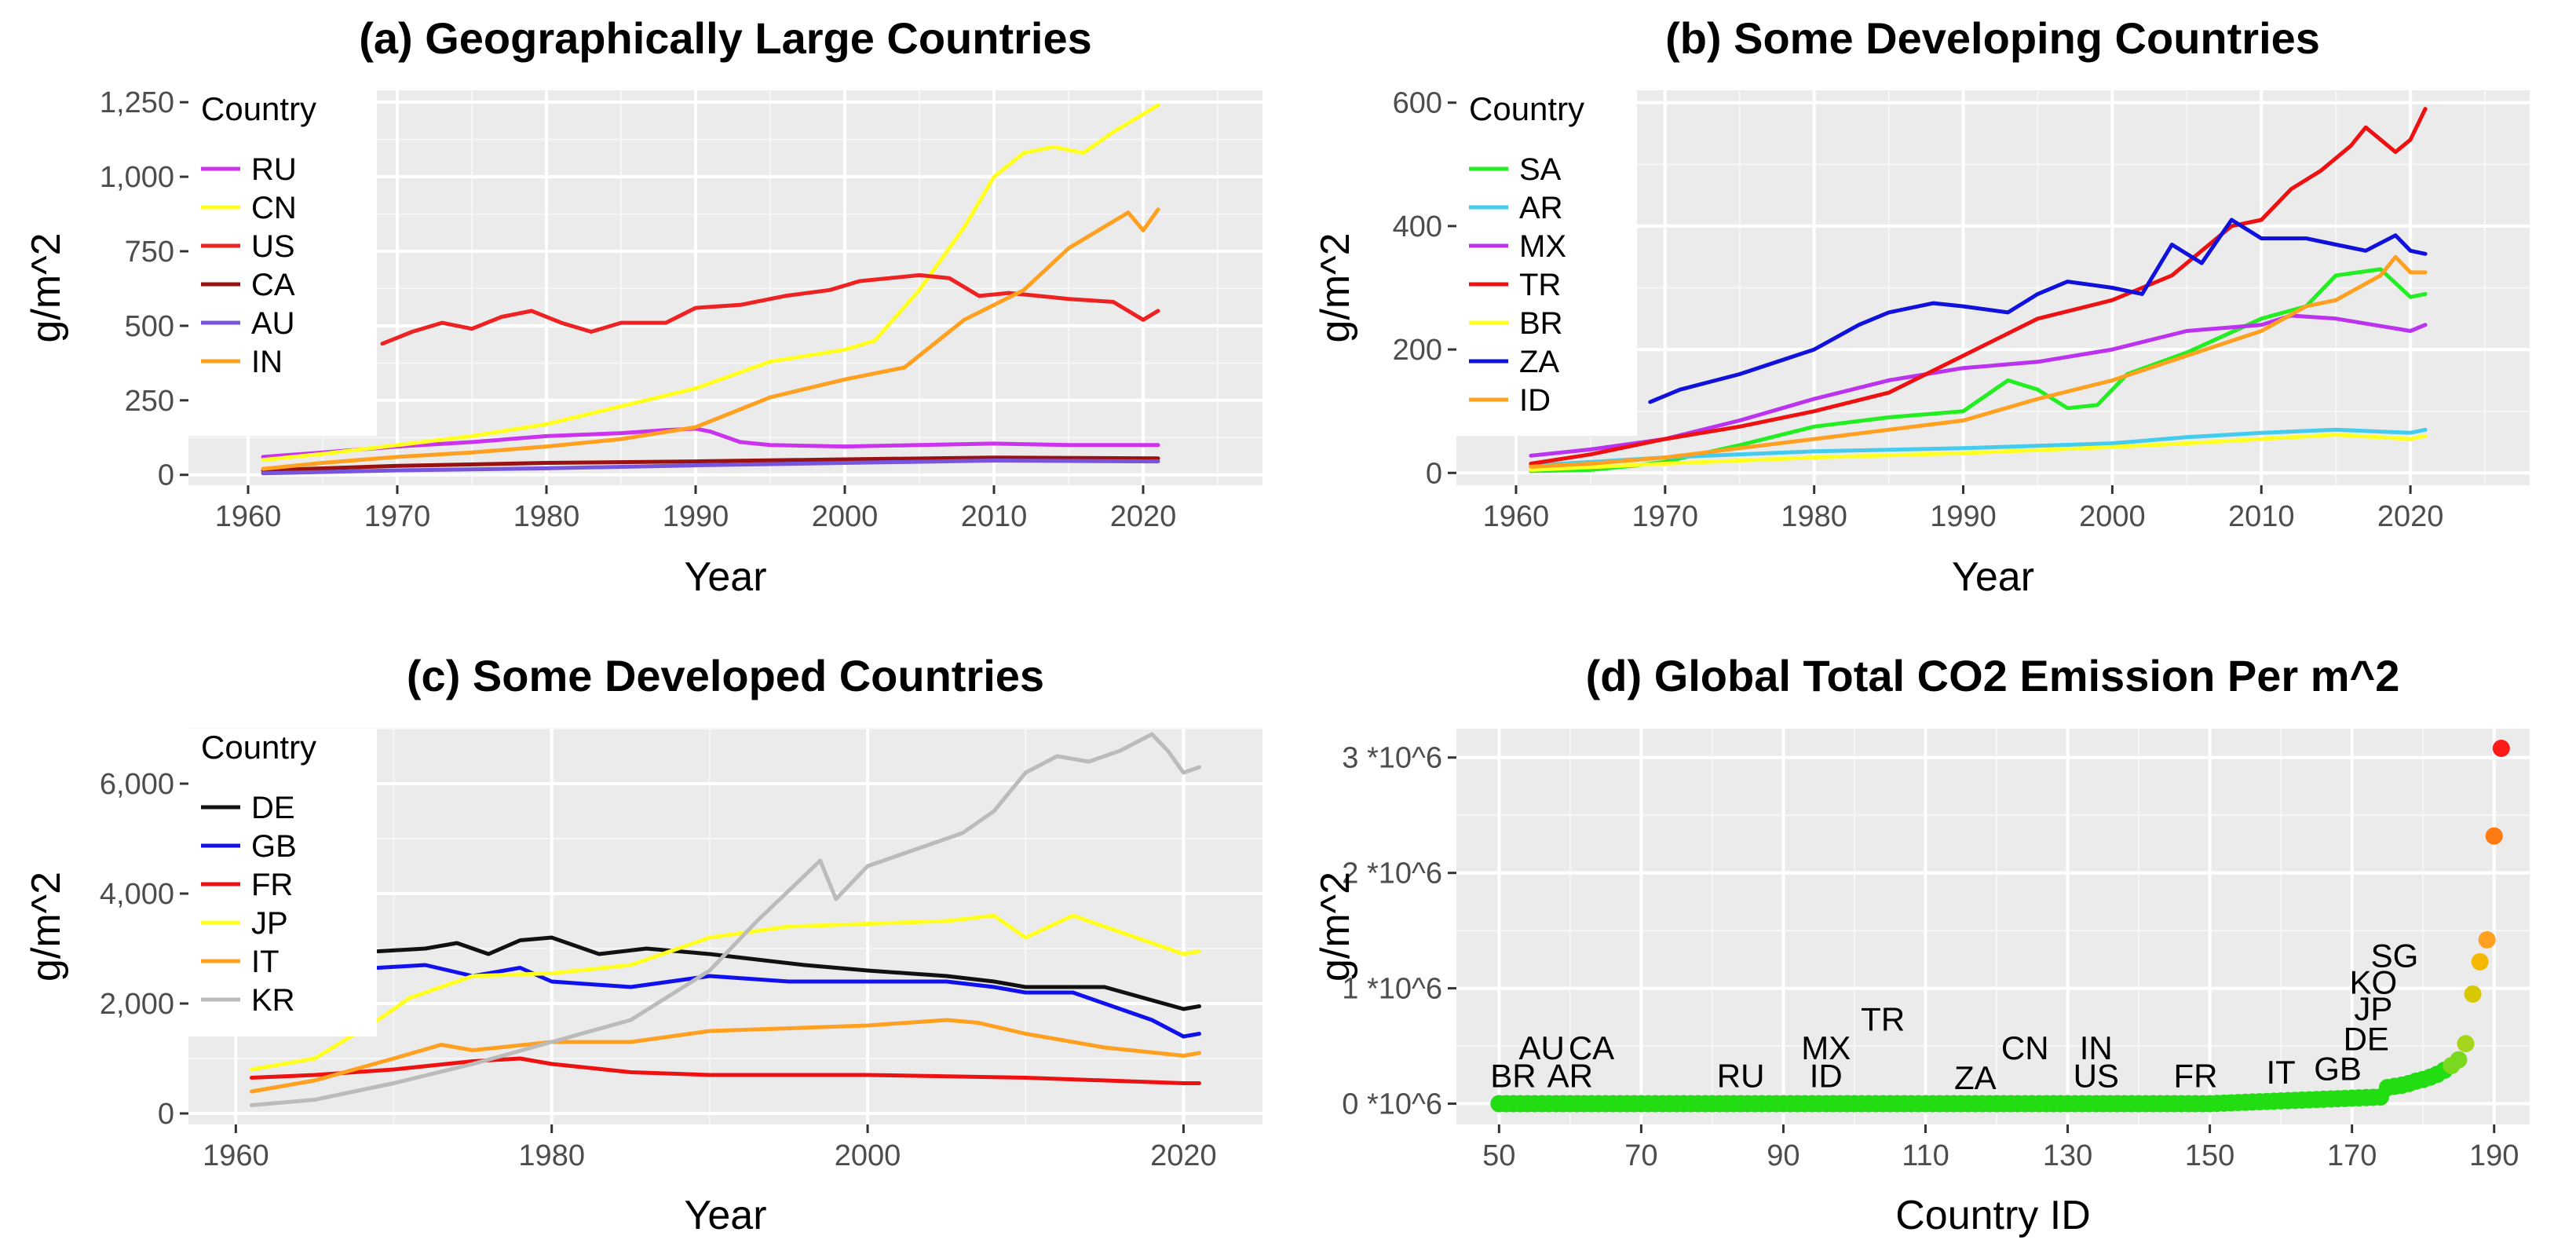  What do you see at coordinates (2096, 1075) in the screenshot?
I see `annotation-us: US` at bounding box center [2096, 1075].